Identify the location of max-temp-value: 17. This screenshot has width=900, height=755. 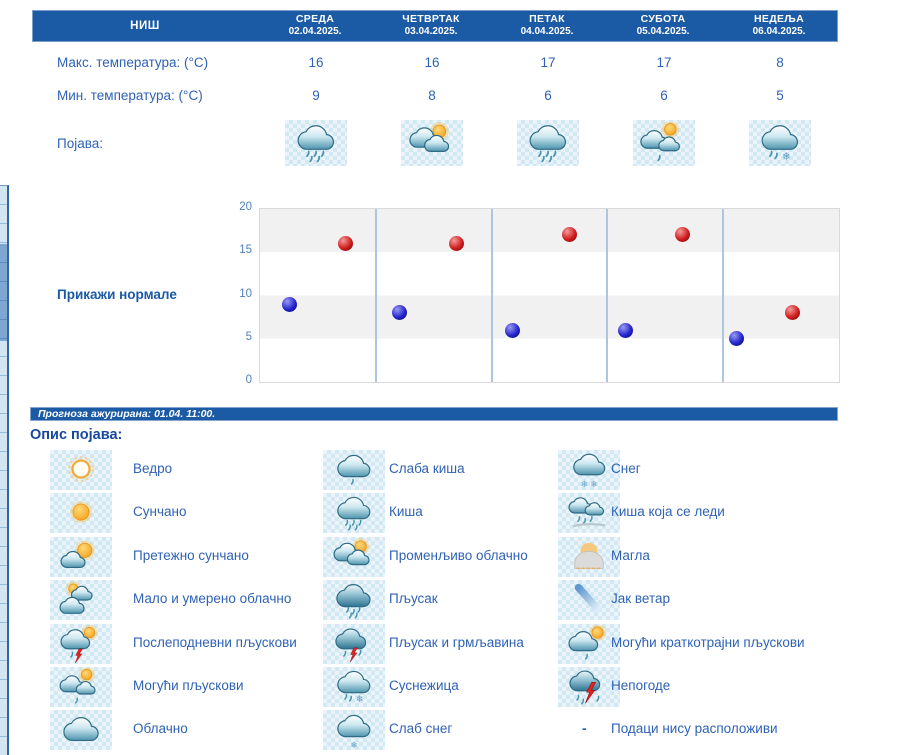
(548, 62).